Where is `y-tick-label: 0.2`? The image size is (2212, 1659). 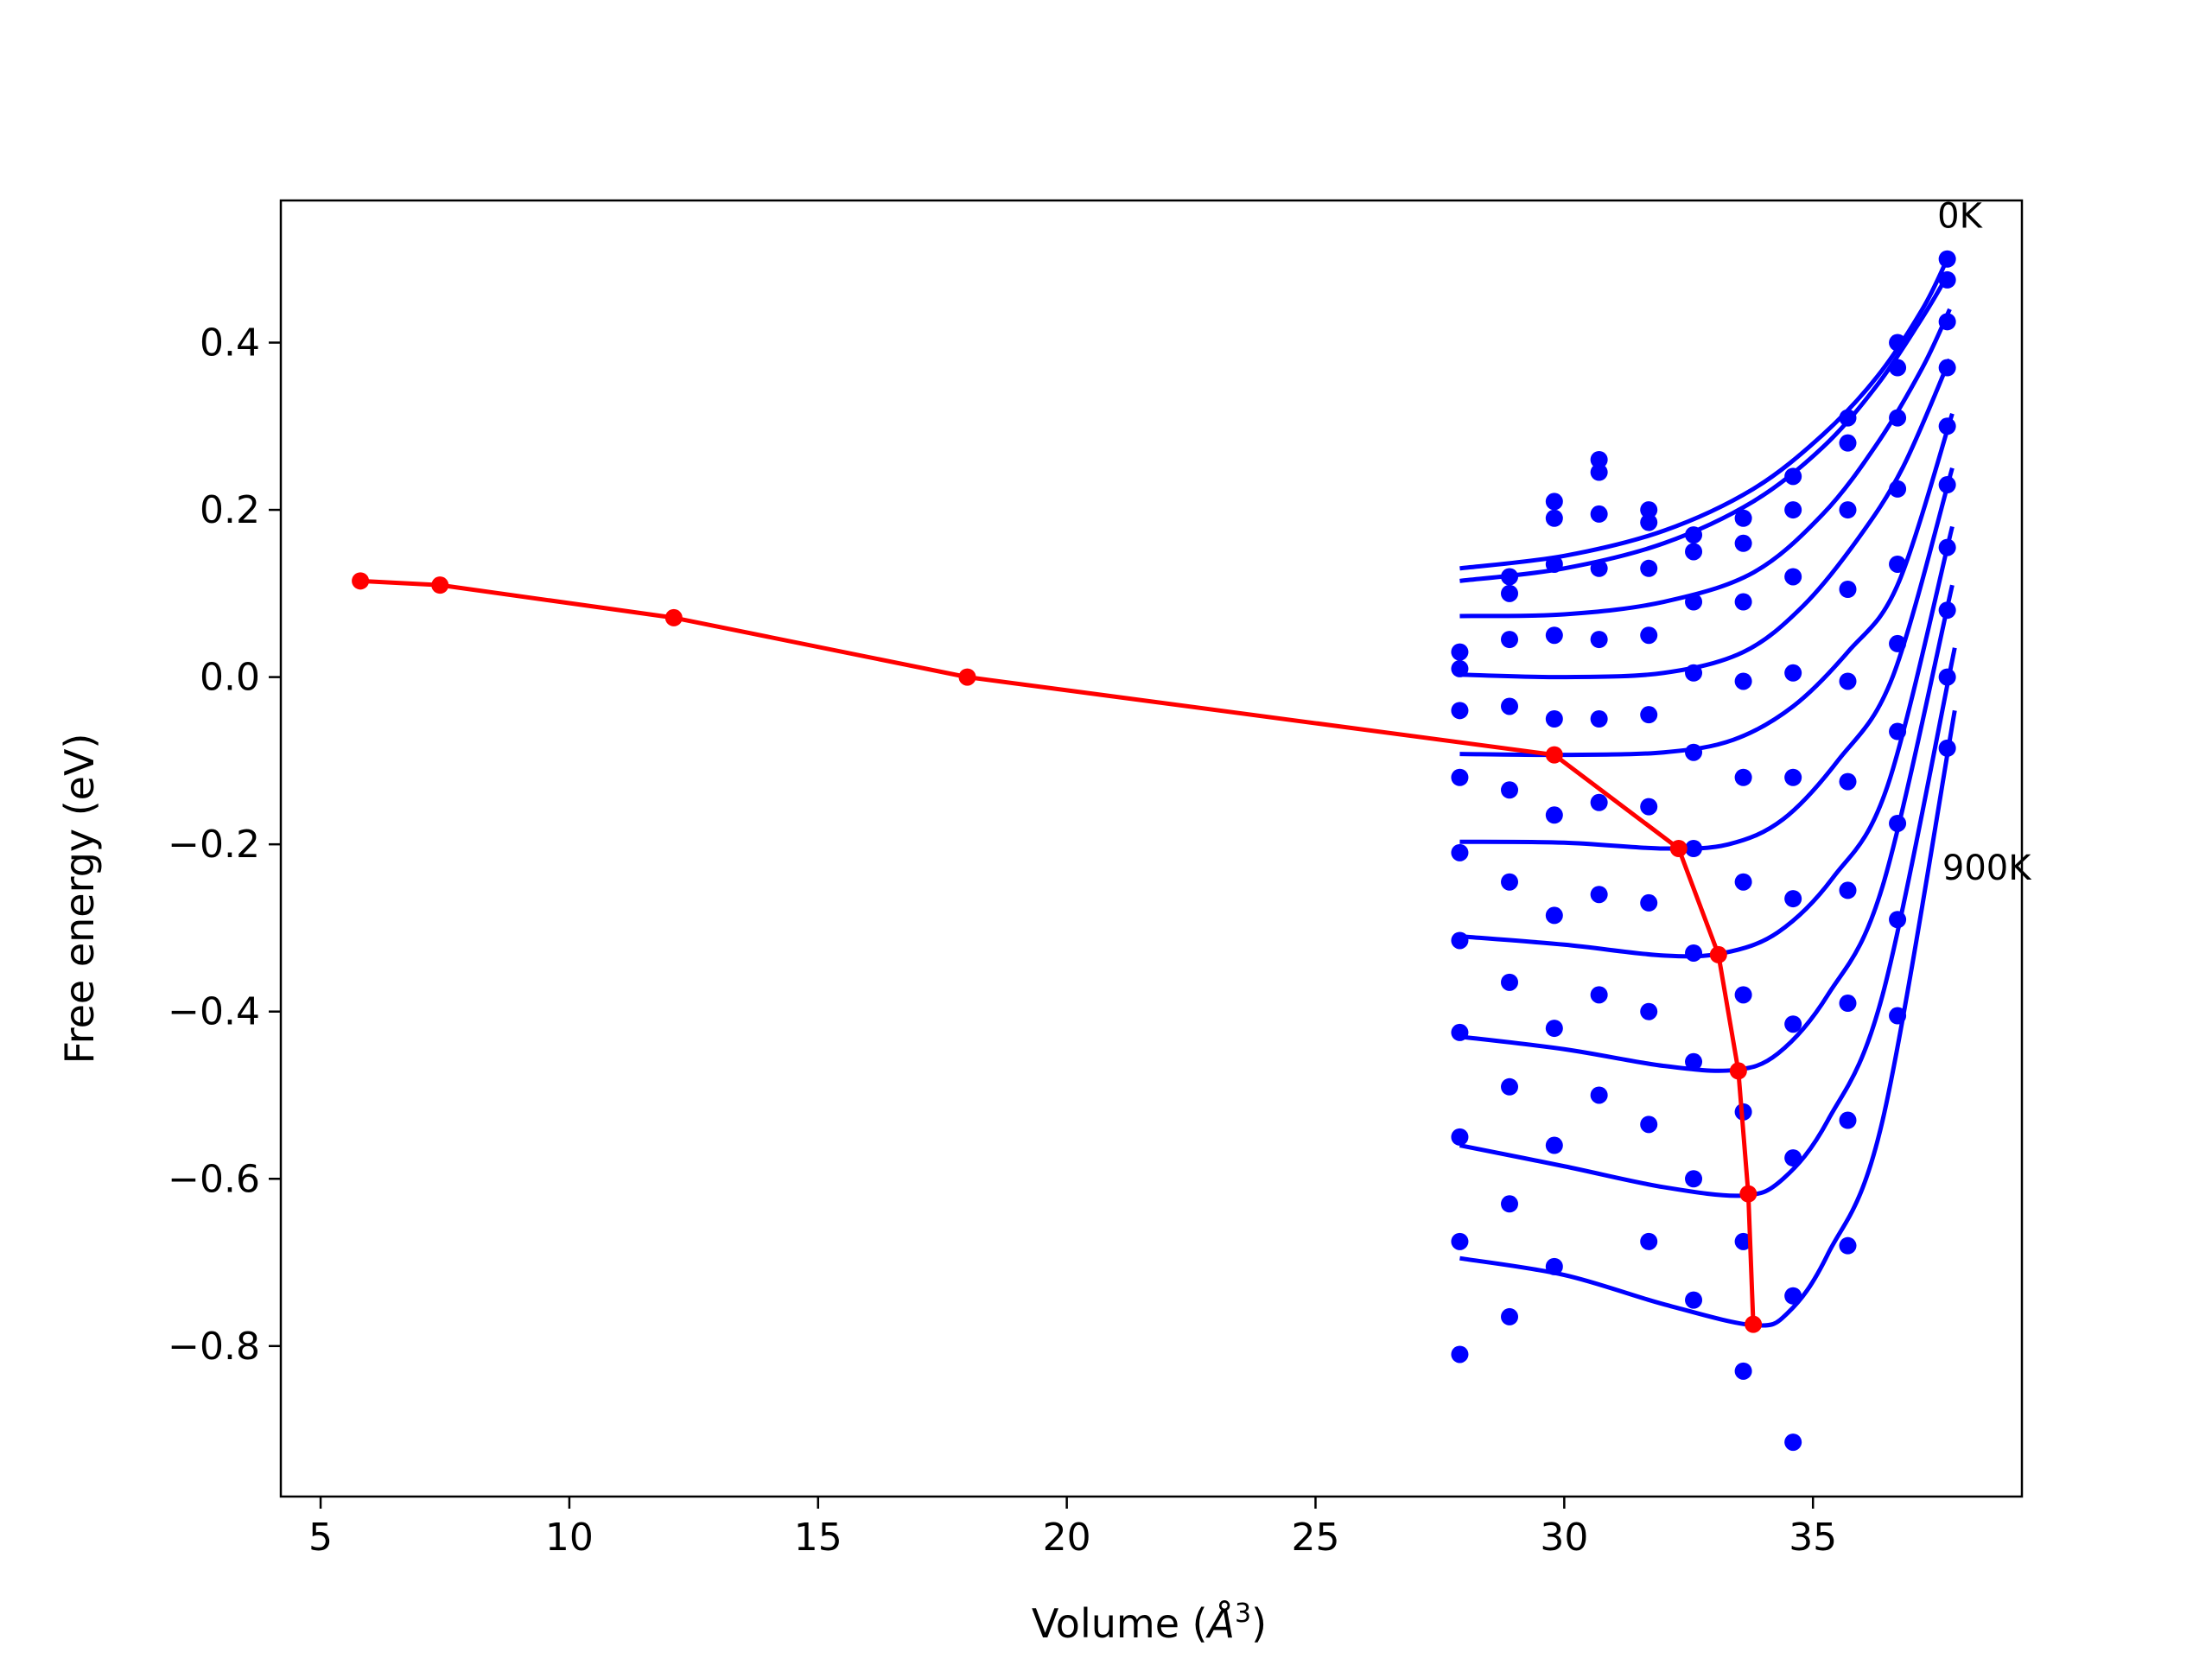
y-tick-label: 0.2 is located at coordinates (230, 510).